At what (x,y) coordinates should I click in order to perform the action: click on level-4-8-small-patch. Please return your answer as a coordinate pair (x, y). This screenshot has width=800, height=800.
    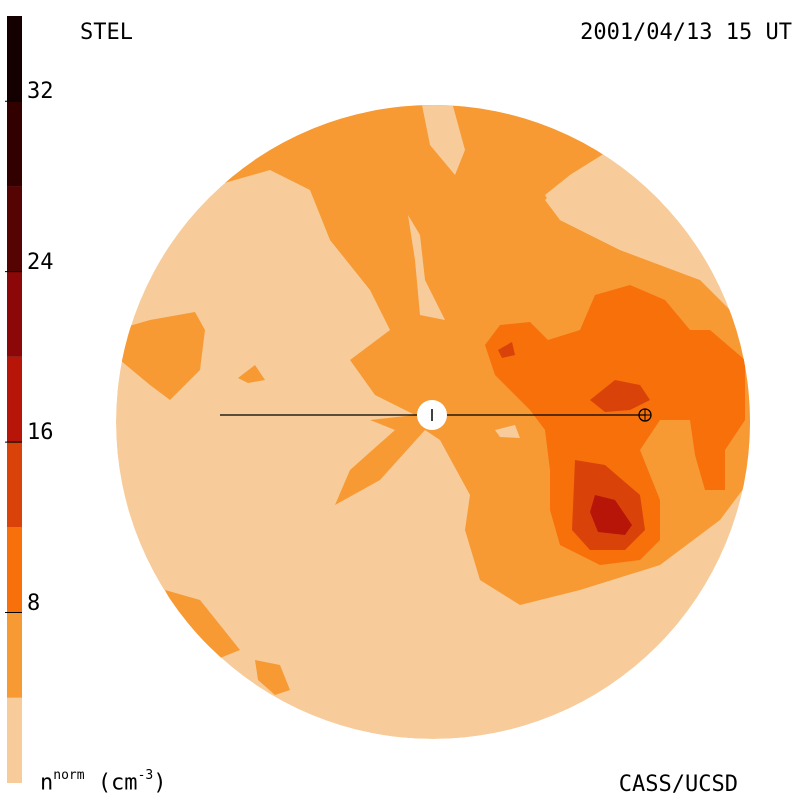
    Looking at the image, I should click on (251, 374).